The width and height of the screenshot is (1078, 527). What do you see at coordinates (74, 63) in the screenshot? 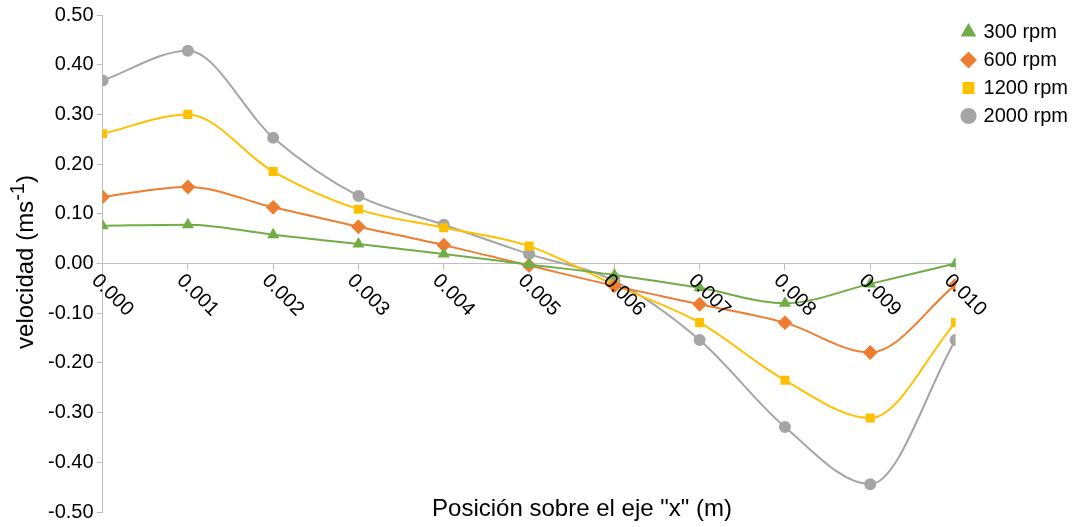
I see `y-tick-label: 0.40` at bounding box center [74, 63].